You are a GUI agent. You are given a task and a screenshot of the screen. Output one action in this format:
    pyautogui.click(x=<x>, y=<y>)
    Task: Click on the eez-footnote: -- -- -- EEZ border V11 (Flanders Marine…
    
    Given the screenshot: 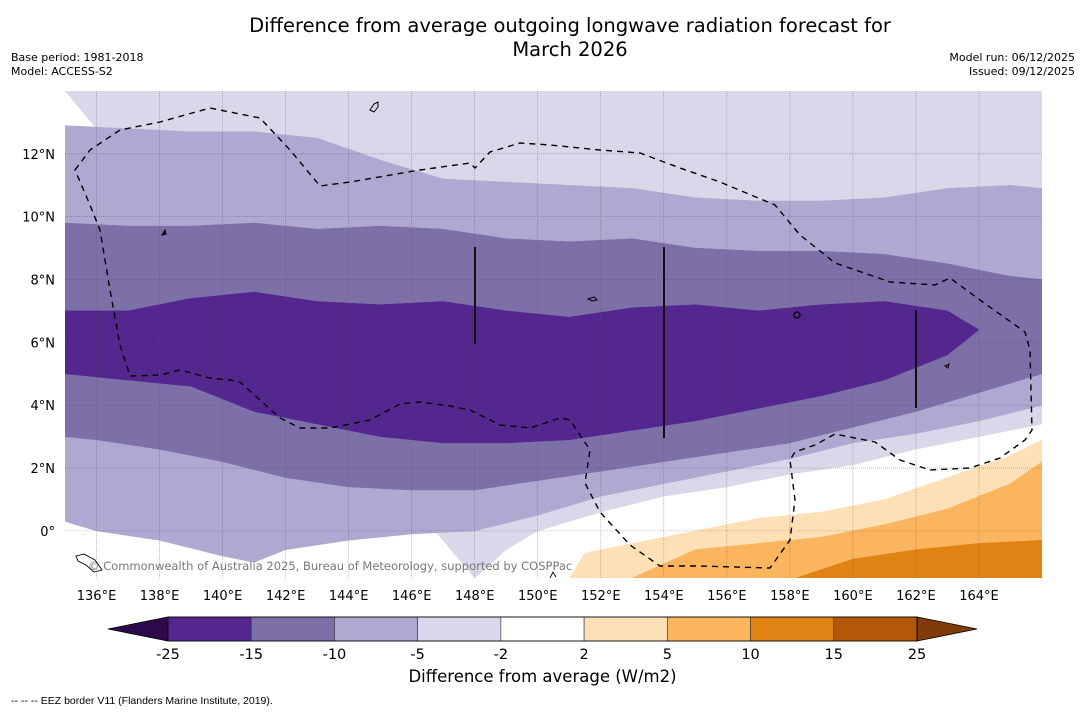 What is the action you would take?
    pyautogui.click(x=142, y=701)
    